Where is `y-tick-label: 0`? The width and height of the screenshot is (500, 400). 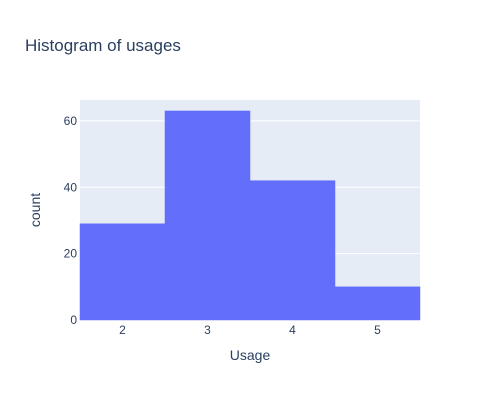
y-tick-label: 0 is located at coordinates (73, 320).